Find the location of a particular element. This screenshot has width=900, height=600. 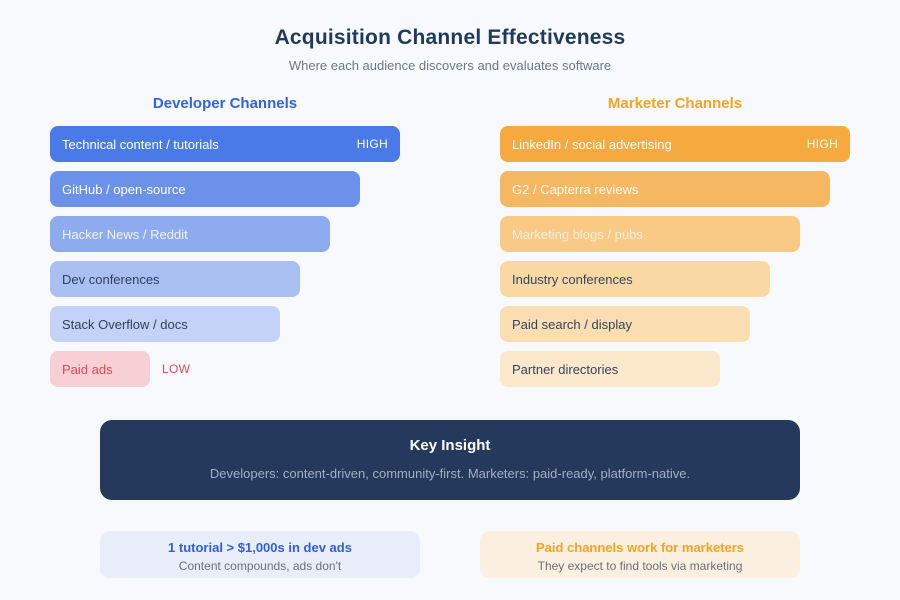

channel-bar-label: LinkedIn / social advertising is located at coordinates (592, 144).